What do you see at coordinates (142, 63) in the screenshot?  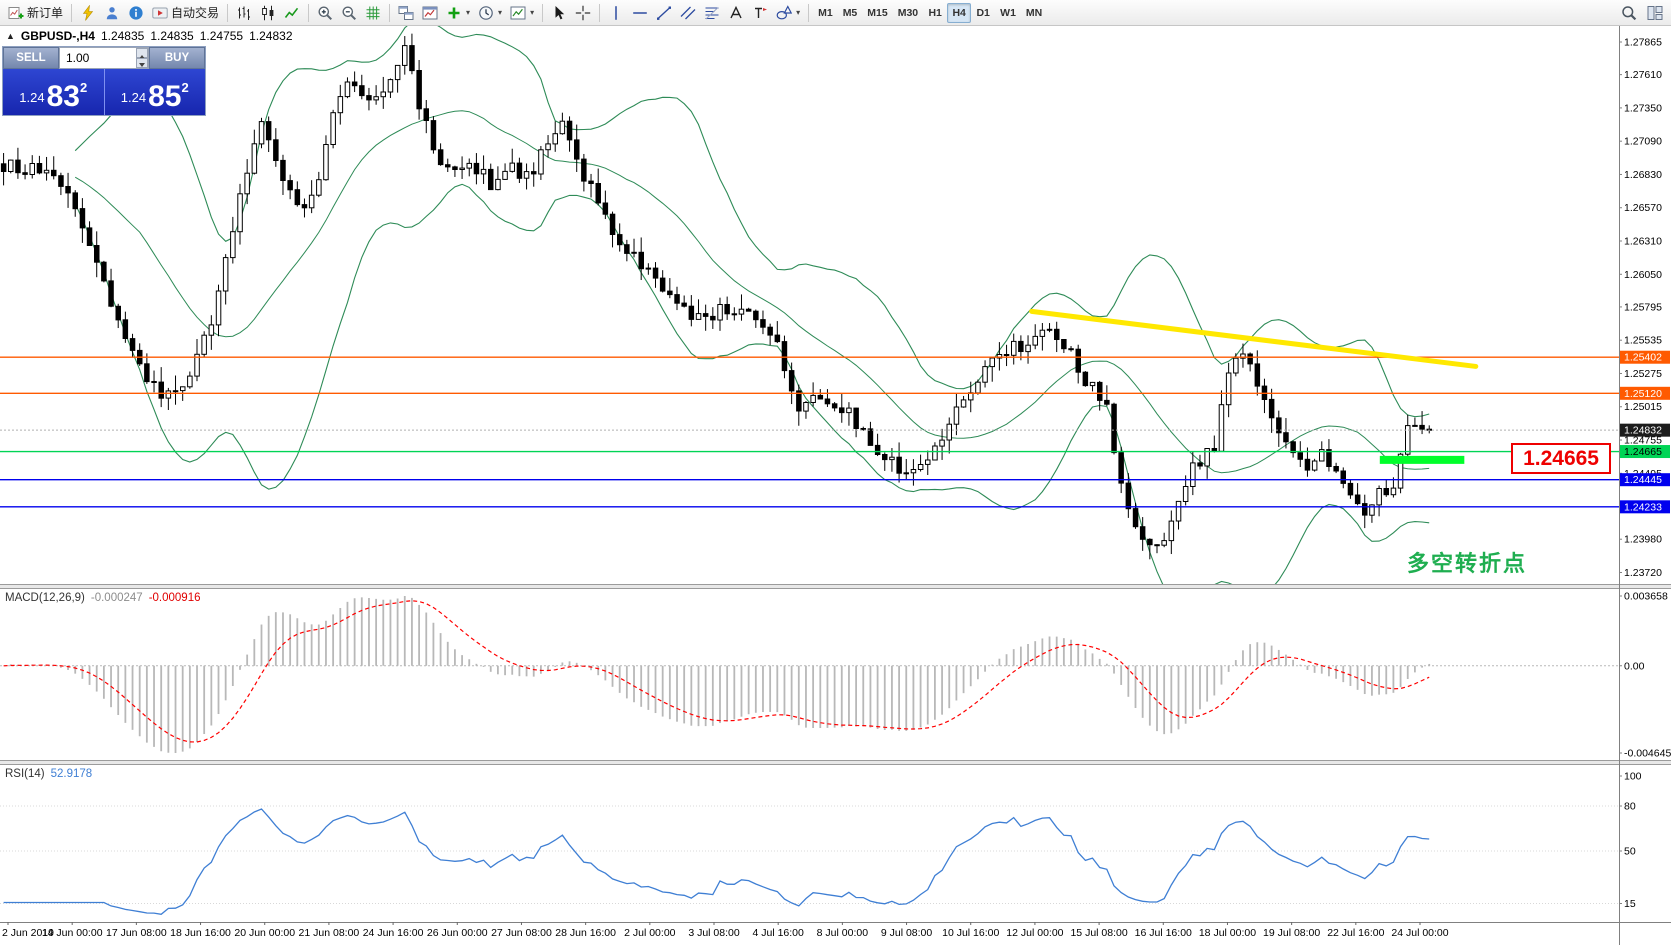 I see `volume-decrease-button` at bounding box center [142, 63].